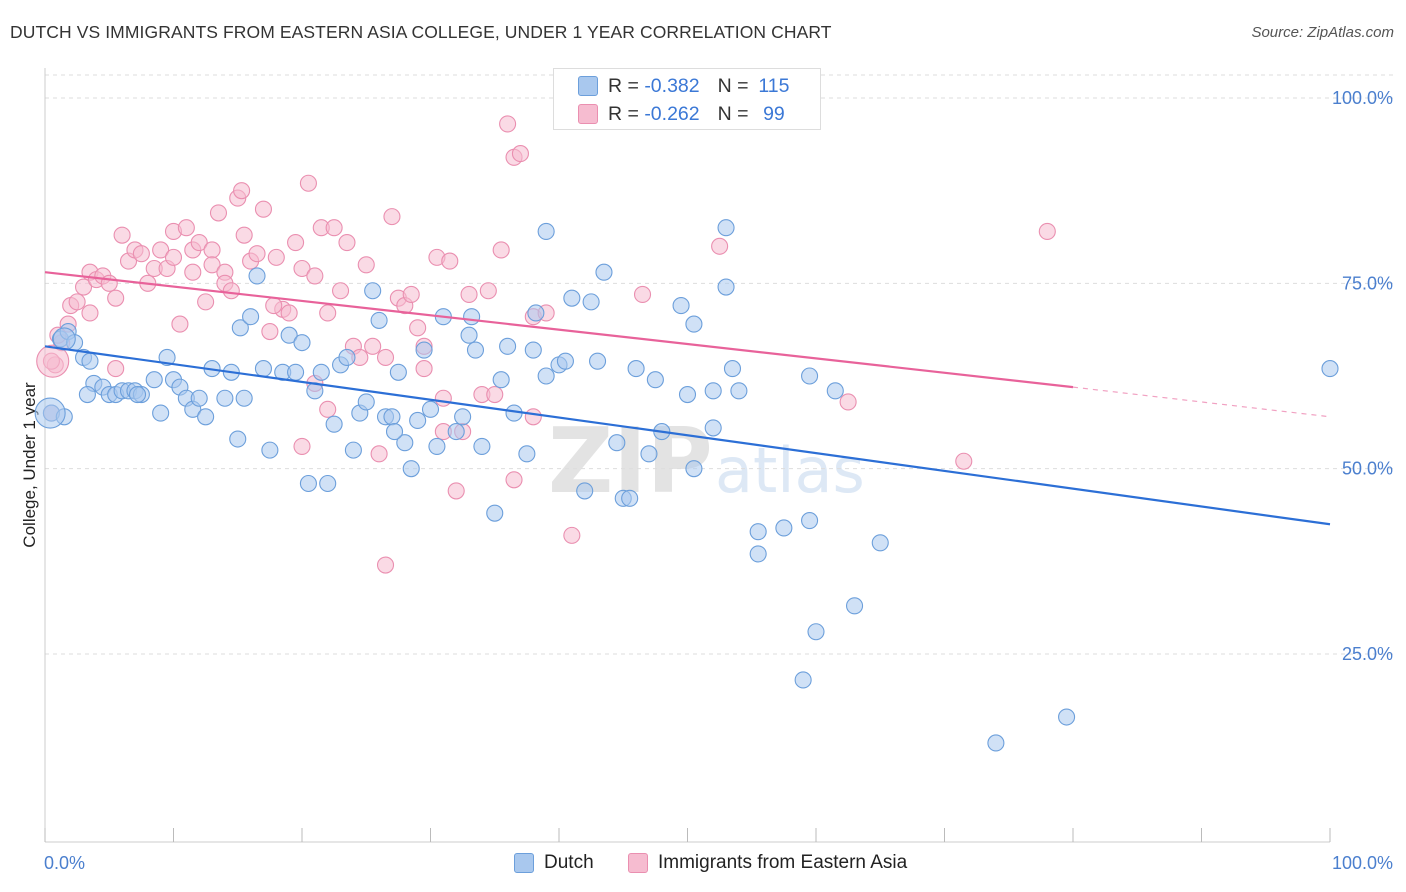  Describe the element at coordinates (783, 862) in the screenshot. I see `legend-label-asia: Immigrants from Eastern Asia` at that location.